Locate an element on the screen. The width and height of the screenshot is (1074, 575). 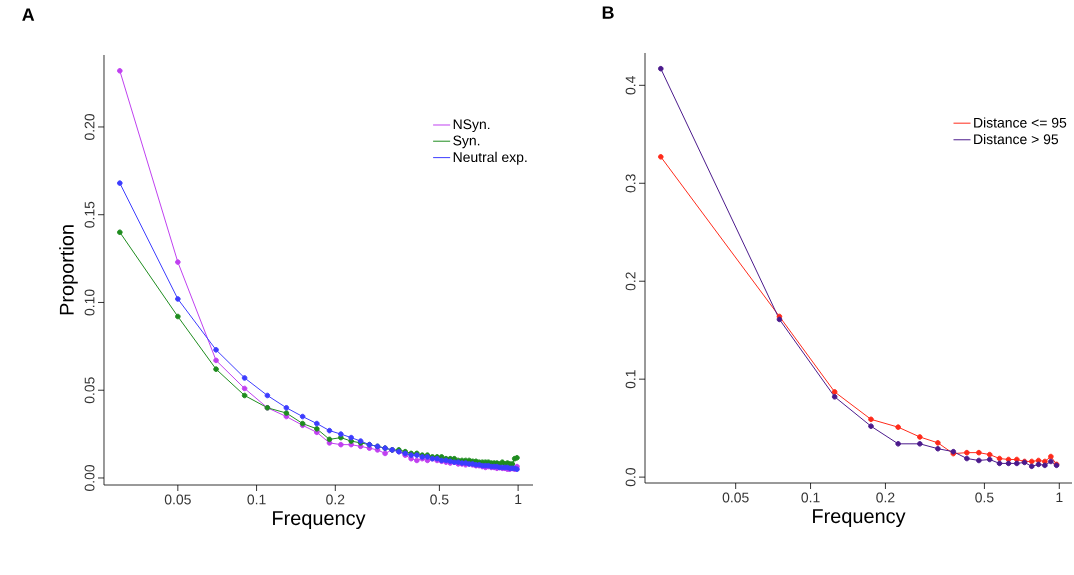
y-tick-label: 0.20 is located at coordinates (89, 126).